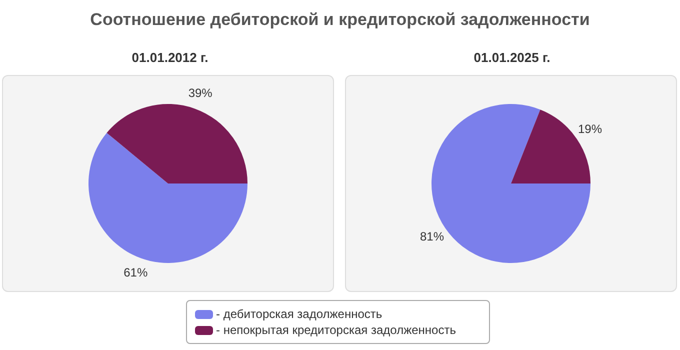  What do you see at coordinates (512, 57) in the screenshot?
I see `chart-title: 01.01.2025 г.` at bounding box center [512, 57].